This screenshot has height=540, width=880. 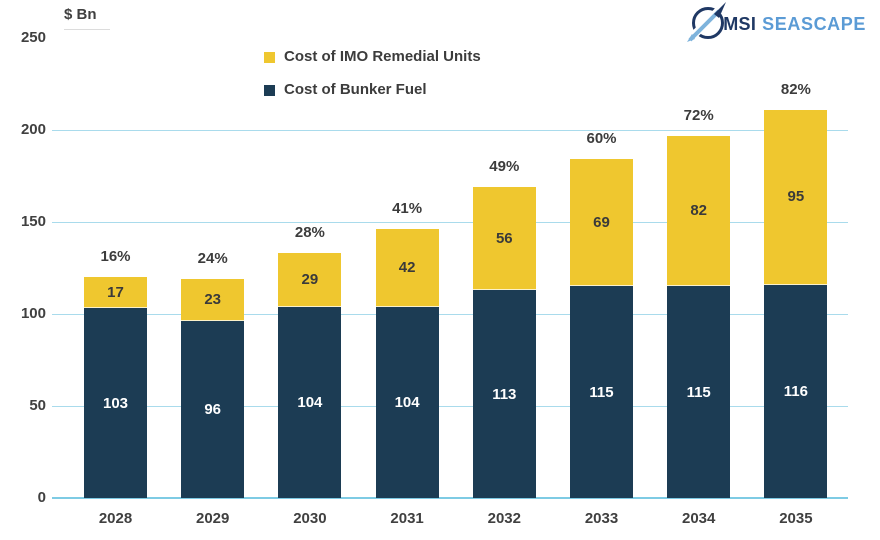 What do you see at coordinates (33, 221) in the screenshot?
I see `y-tick-label-150: 150` at bounding box center [33, 221].